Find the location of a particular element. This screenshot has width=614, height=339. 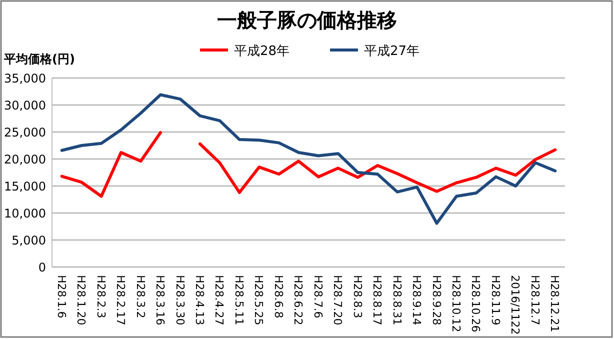

x-tick-label: H28.8.3 is located at coordinates (357, 296).